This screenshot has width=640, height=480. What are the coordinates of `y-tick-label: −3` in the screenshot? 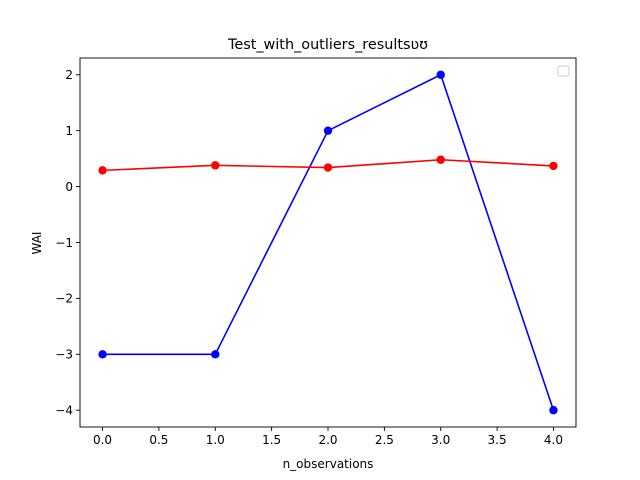 It's located at (64, 355).